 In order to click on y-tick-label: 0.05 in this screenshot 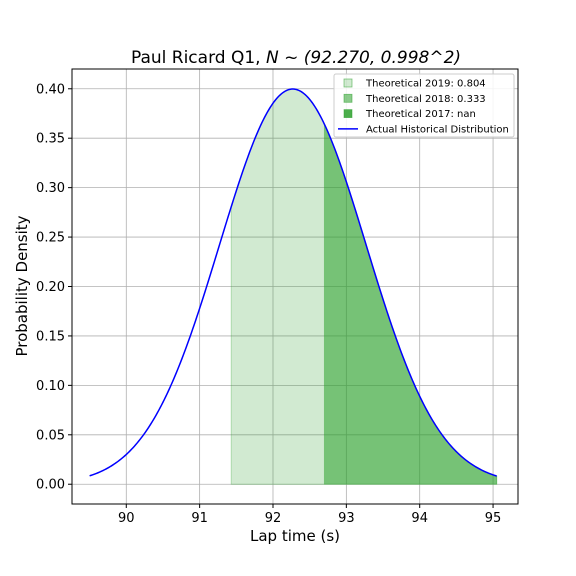, I will do `click(50, 435)`.